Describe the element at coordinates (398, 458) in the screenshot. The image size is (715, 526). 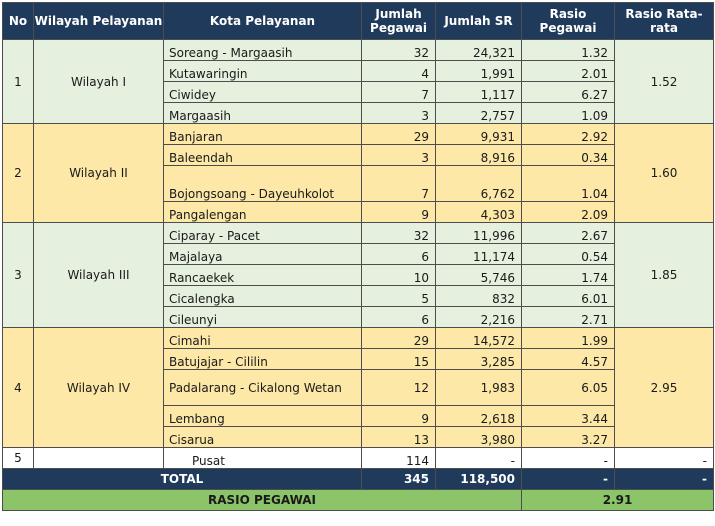
I see `pusat-pegawai: 114` at that location.